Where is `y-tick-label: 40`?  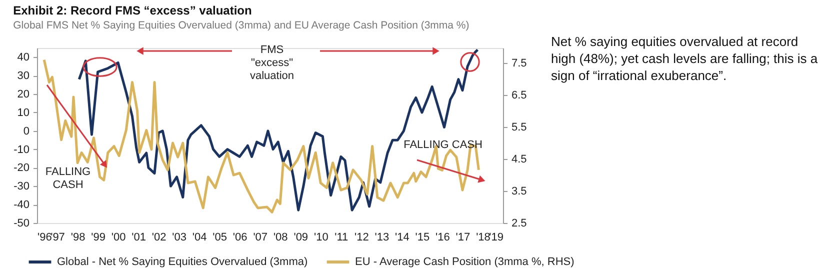
y-tick-label: 40 is located at coordinates (23, 58).